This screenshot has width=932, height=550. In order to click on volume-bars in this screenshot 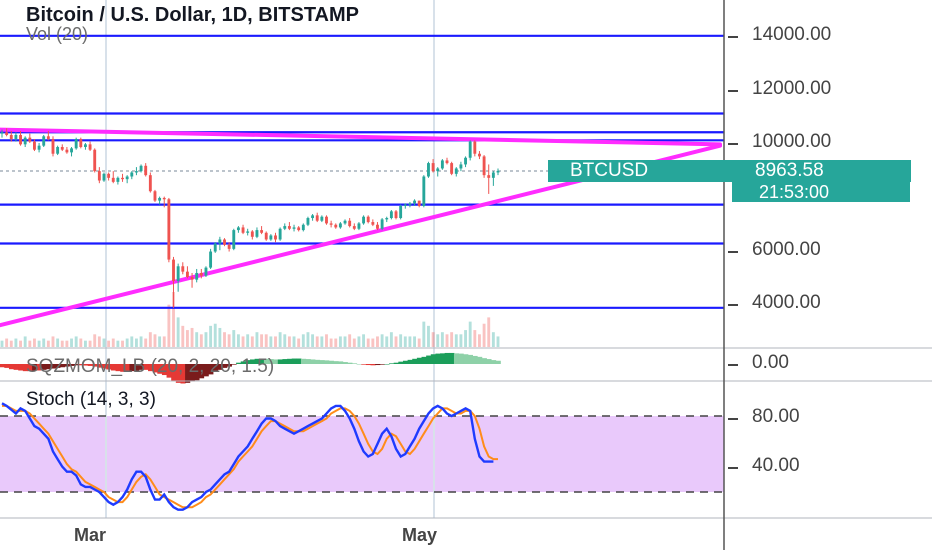, I will do `click(250, 319)`.